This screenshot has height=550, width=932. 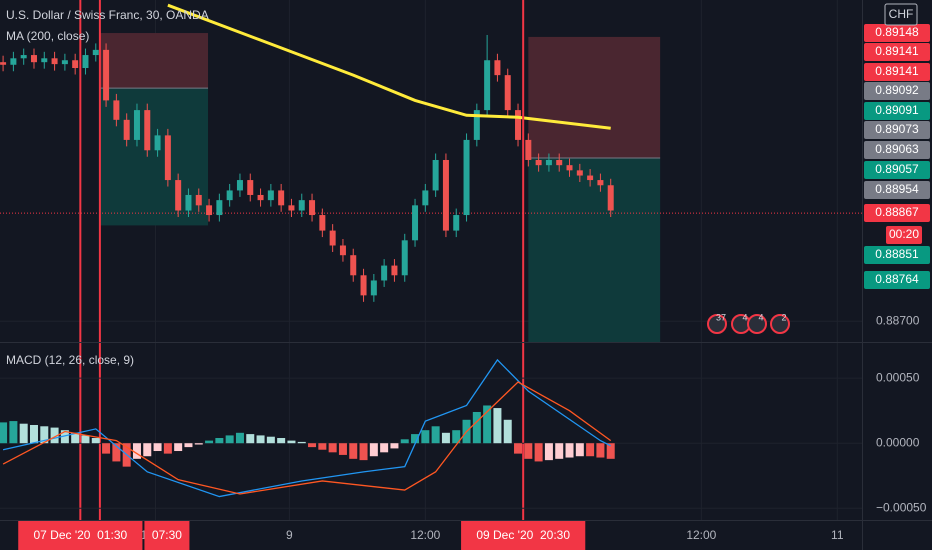 I want to click on currency-box, so click(x=901, y=14).